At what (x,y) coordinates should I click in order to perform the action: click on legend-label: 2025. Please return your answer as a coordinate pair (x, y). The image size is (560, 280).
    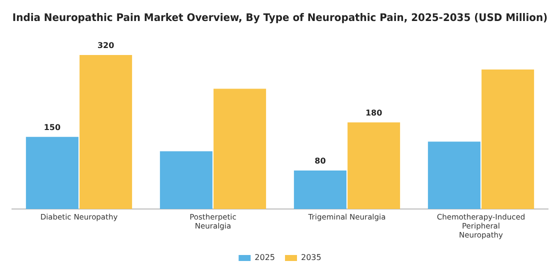
    Looking at the image, I should click on (264, 257).